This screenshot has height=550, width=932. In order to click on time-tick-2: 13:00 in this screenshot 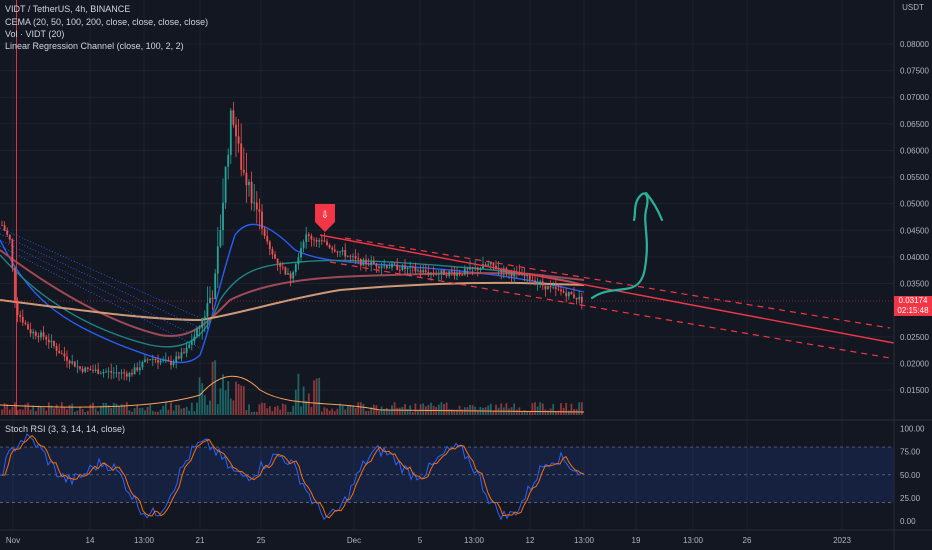, I will do `click(144, 540)`.